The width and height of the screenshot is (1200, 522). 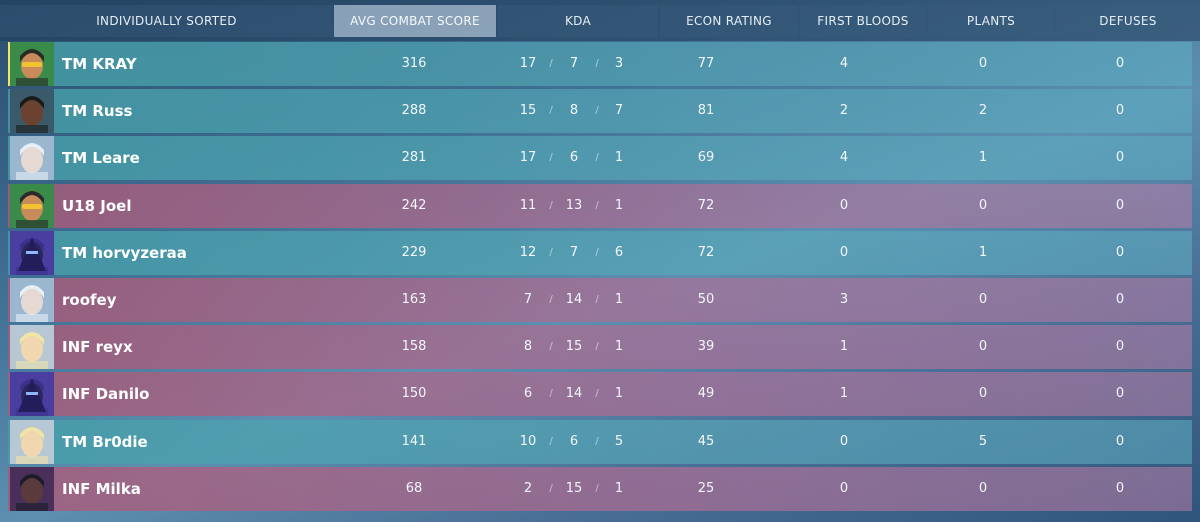 What do you see at coordinates (528, 205) in the screenshot?
I see `kills-value: 11` at bounding box center [528, 205].